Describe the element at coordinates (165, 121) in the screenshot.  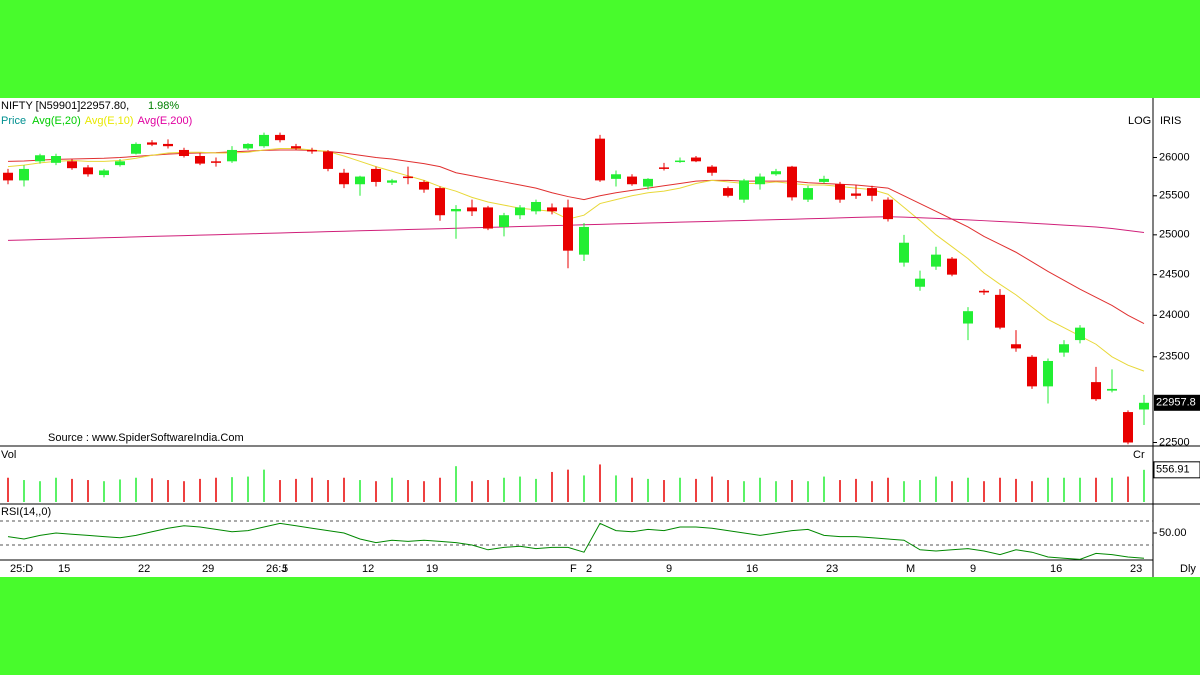
I see `legend-entry: Avg(E,200)` at that location.